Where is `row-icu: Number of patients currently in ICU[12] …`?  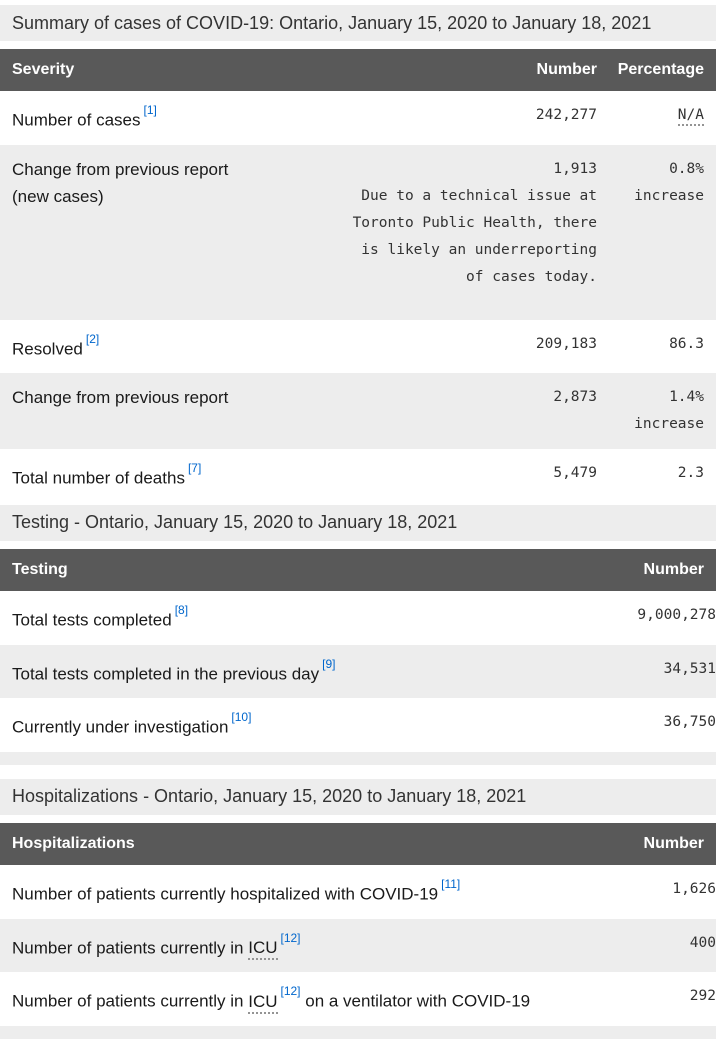
row-icu: Number of patients currently in ICU[12] … is located at coordinates (358, 945).